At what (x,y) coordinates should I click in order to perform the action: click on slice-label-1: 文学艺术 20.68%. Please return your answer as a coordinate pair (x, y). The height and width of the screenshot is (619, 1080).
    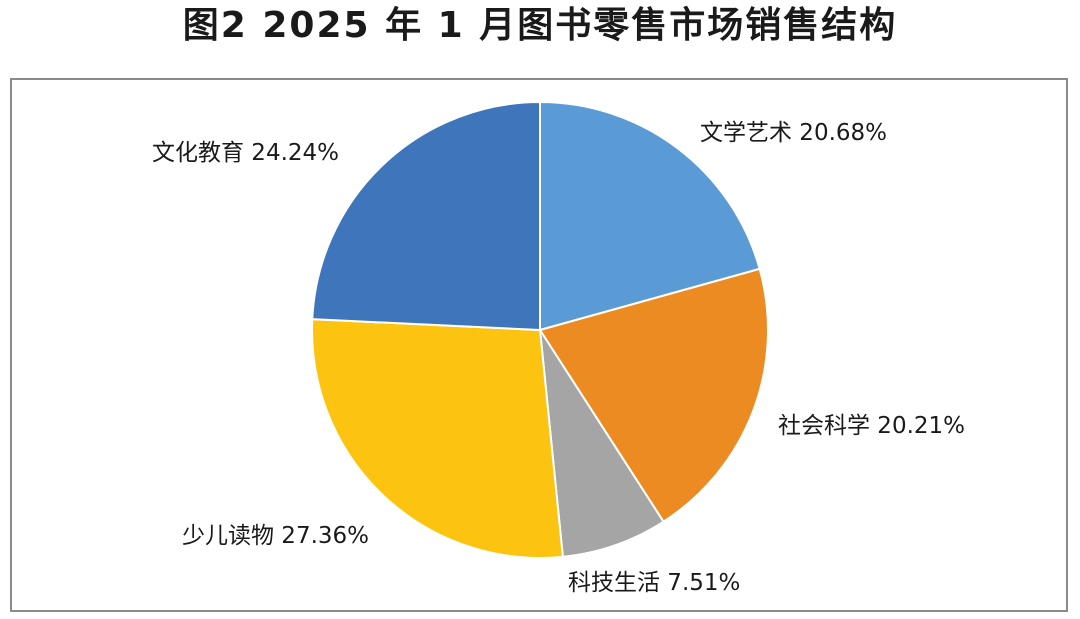
    Looking at the image, I should click on (793, 133).